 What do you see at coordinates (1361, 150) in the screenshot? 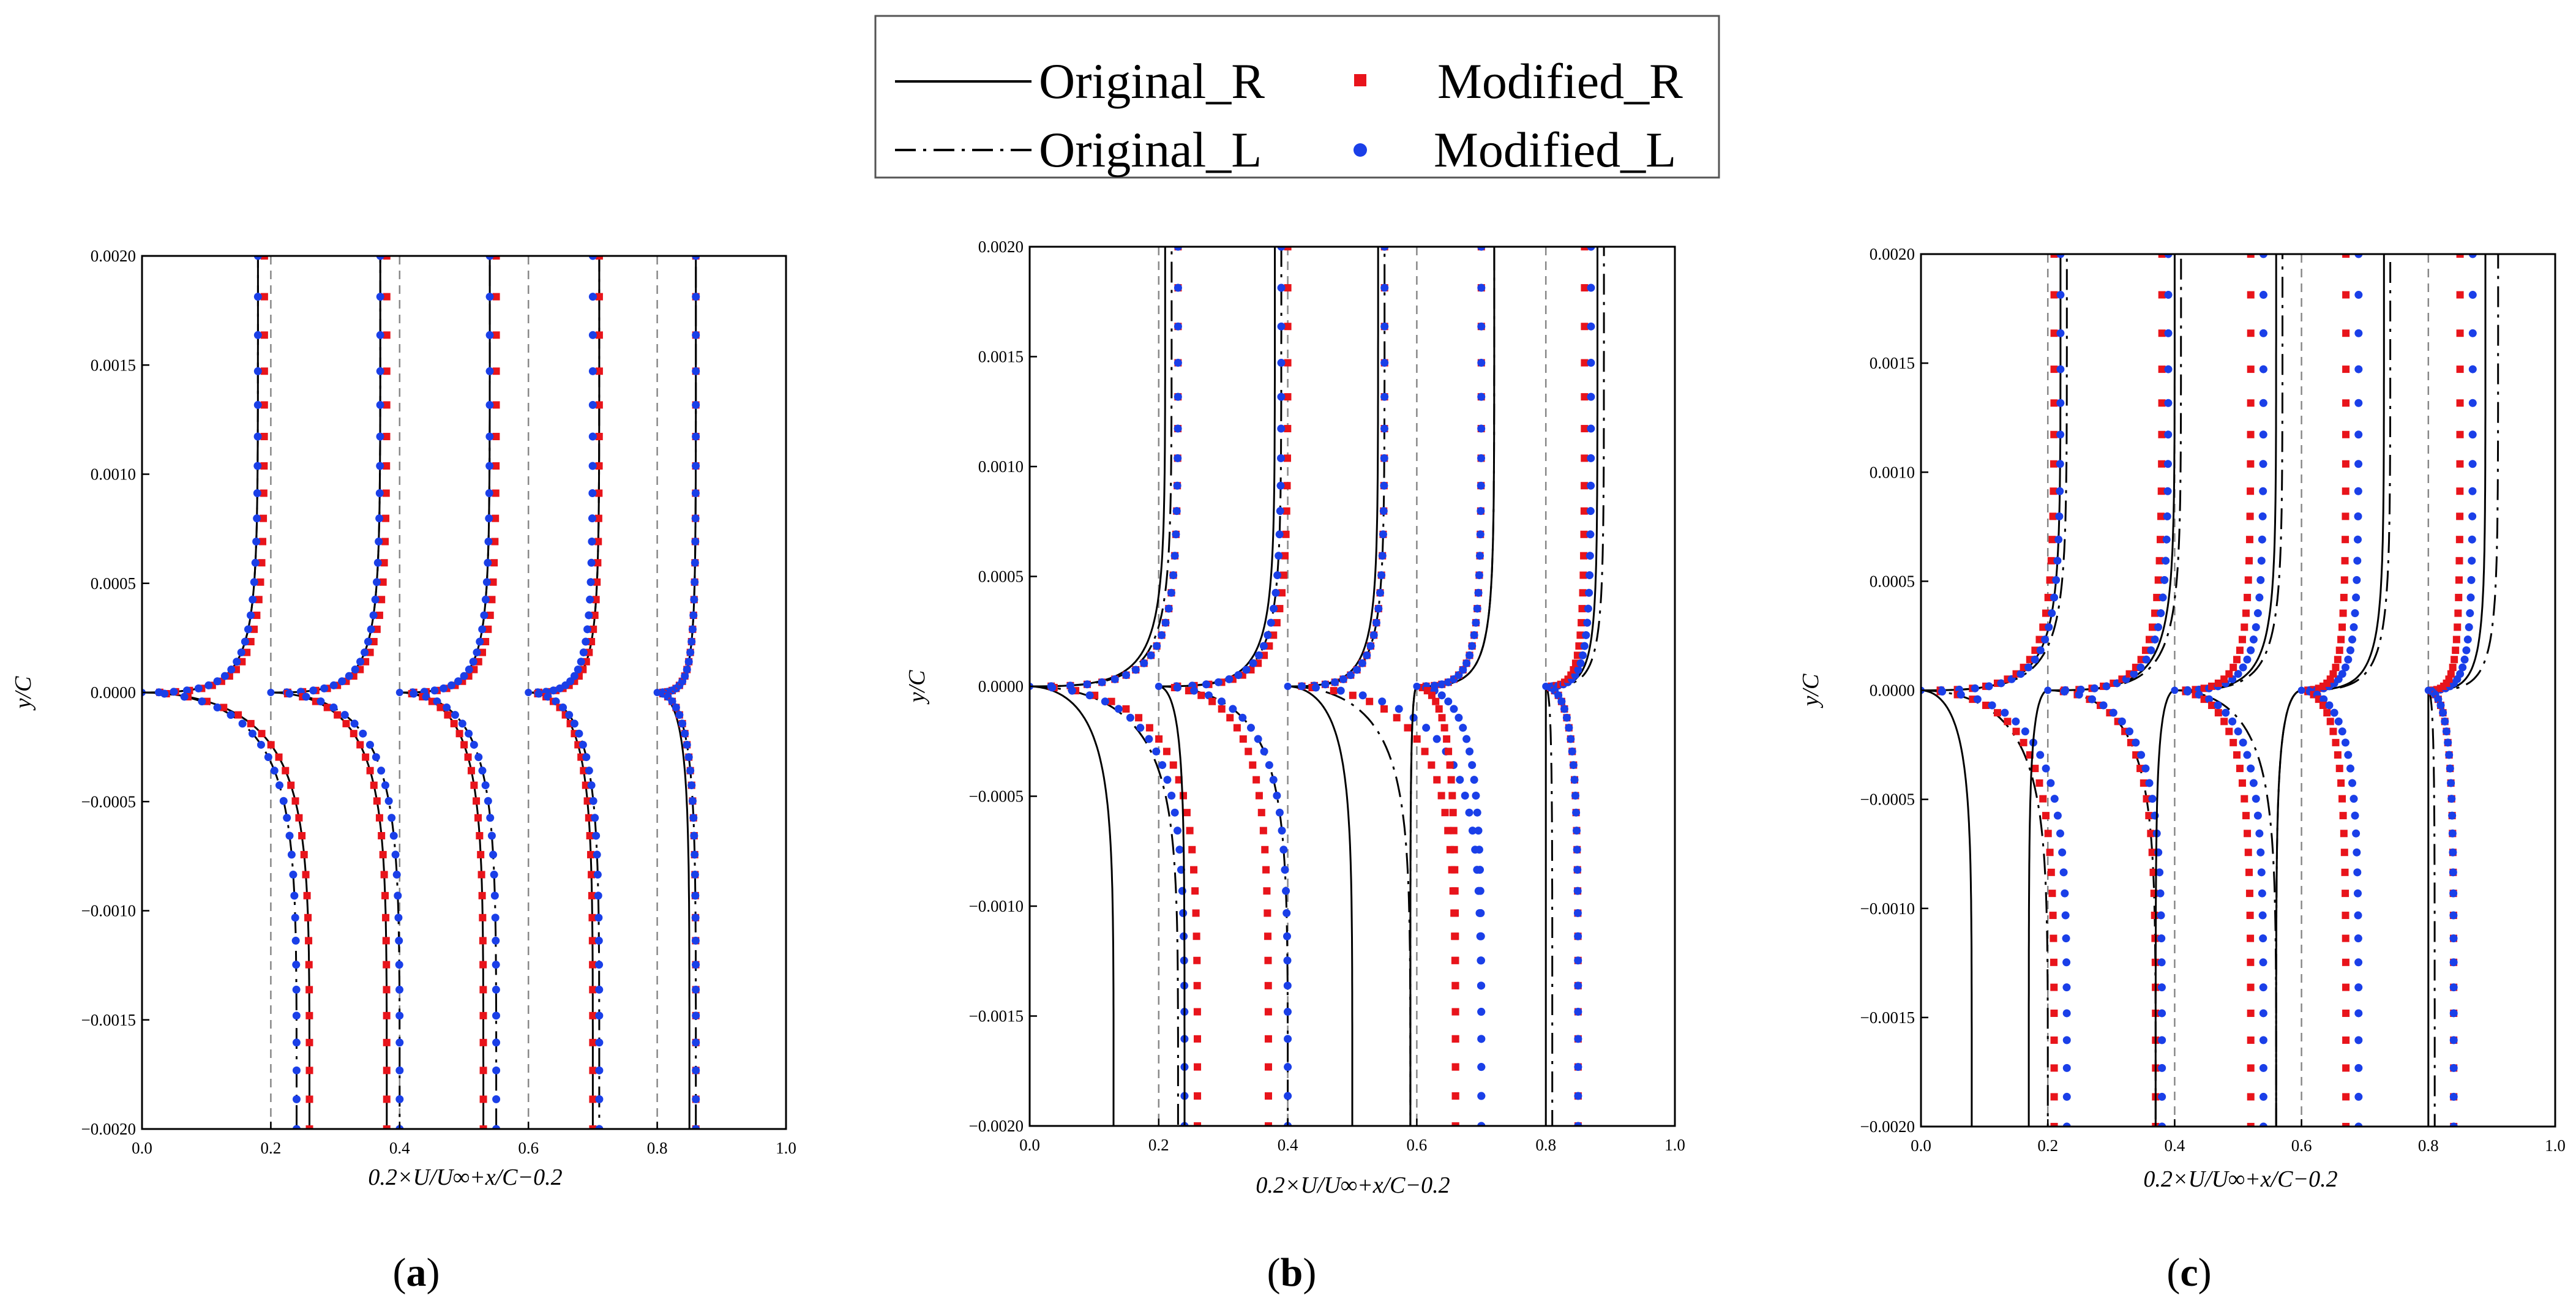
I see `legend-swatch-modified-l` at bounding box center [1361, 150].